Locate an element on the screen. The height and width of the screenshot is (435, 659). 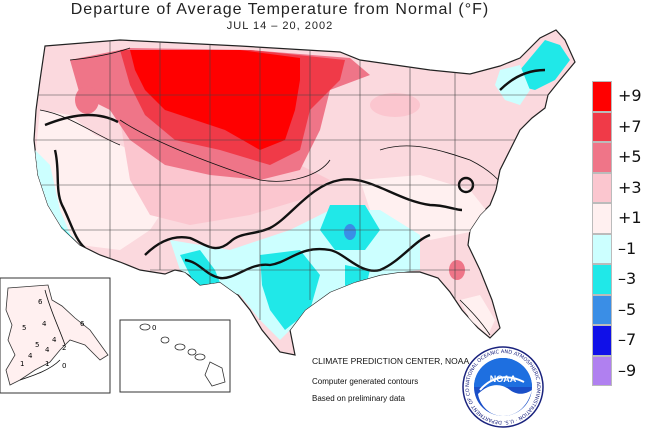
noaa-logo-text: NOAA is located at coordinates (503, 379).